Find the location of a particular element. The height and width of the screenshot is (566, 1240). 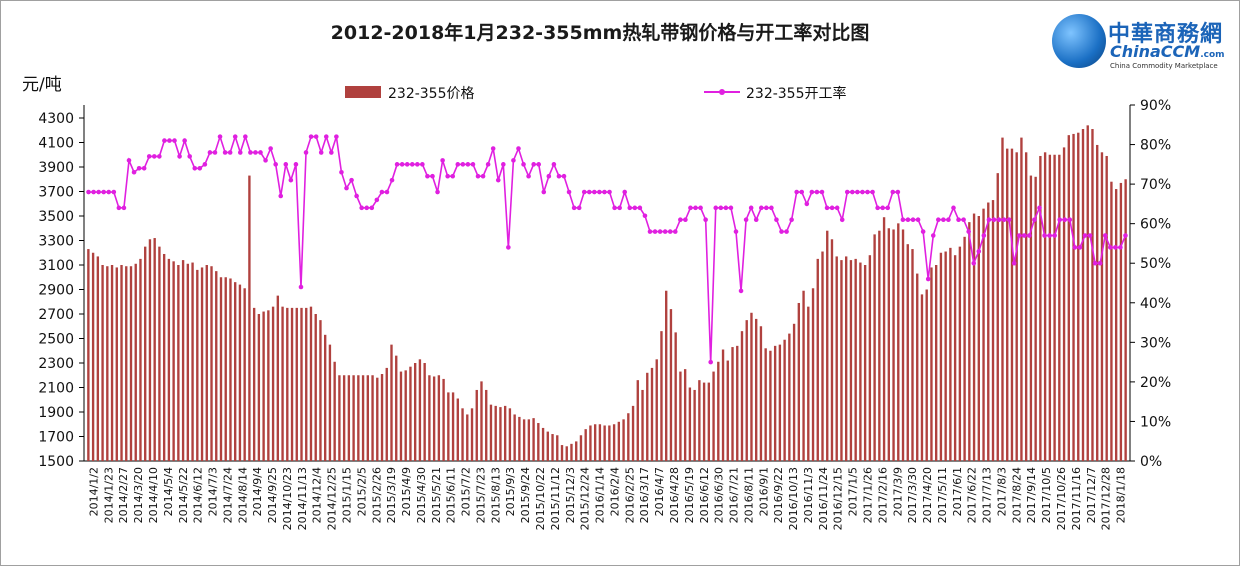

x-tick-label: 2015/2/26 is located at coordinates (376, 495).